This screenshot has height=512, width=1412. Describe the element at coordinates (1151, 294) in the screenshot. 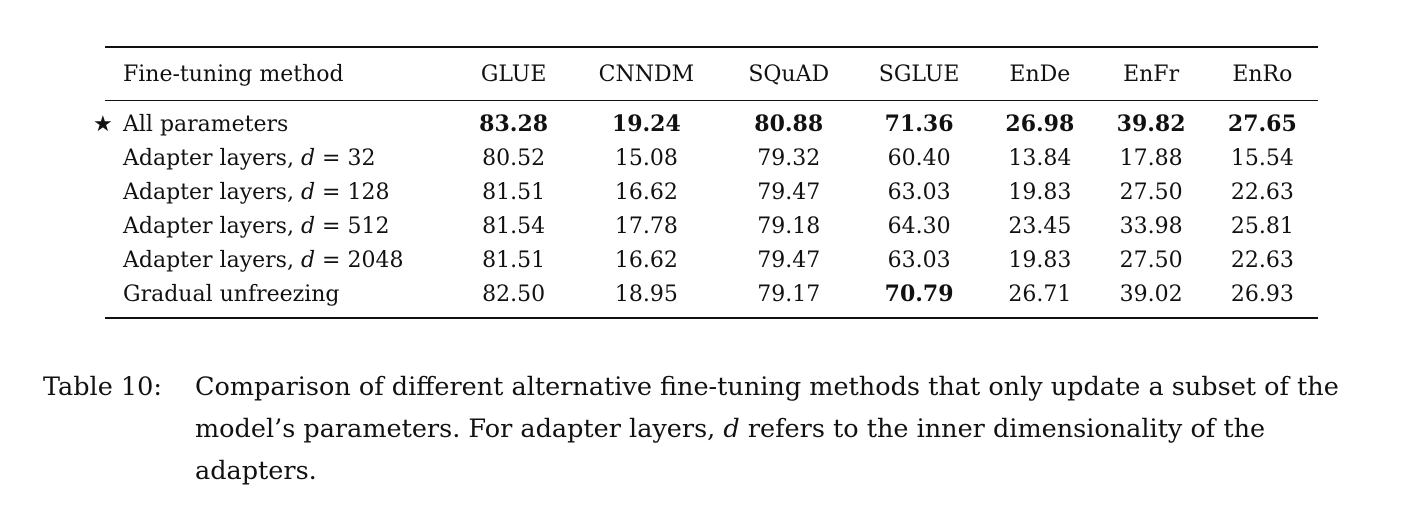

I see `score-cell: 39.02` at that location.